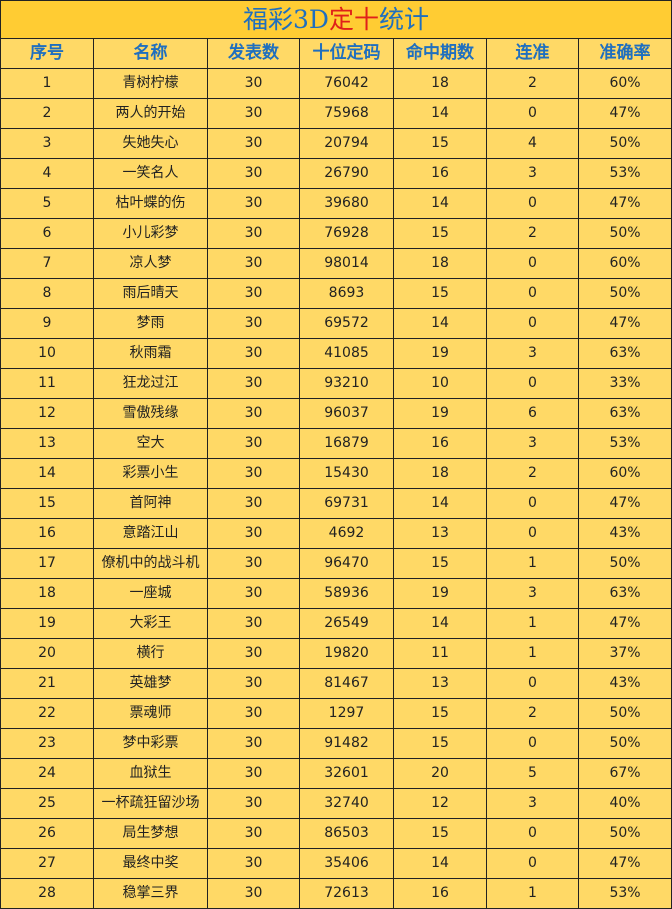 This screenshot has width=672, height=909. I want to click on table-row: 20 横行 30 19820 11 1 37%, so click(336, 654).